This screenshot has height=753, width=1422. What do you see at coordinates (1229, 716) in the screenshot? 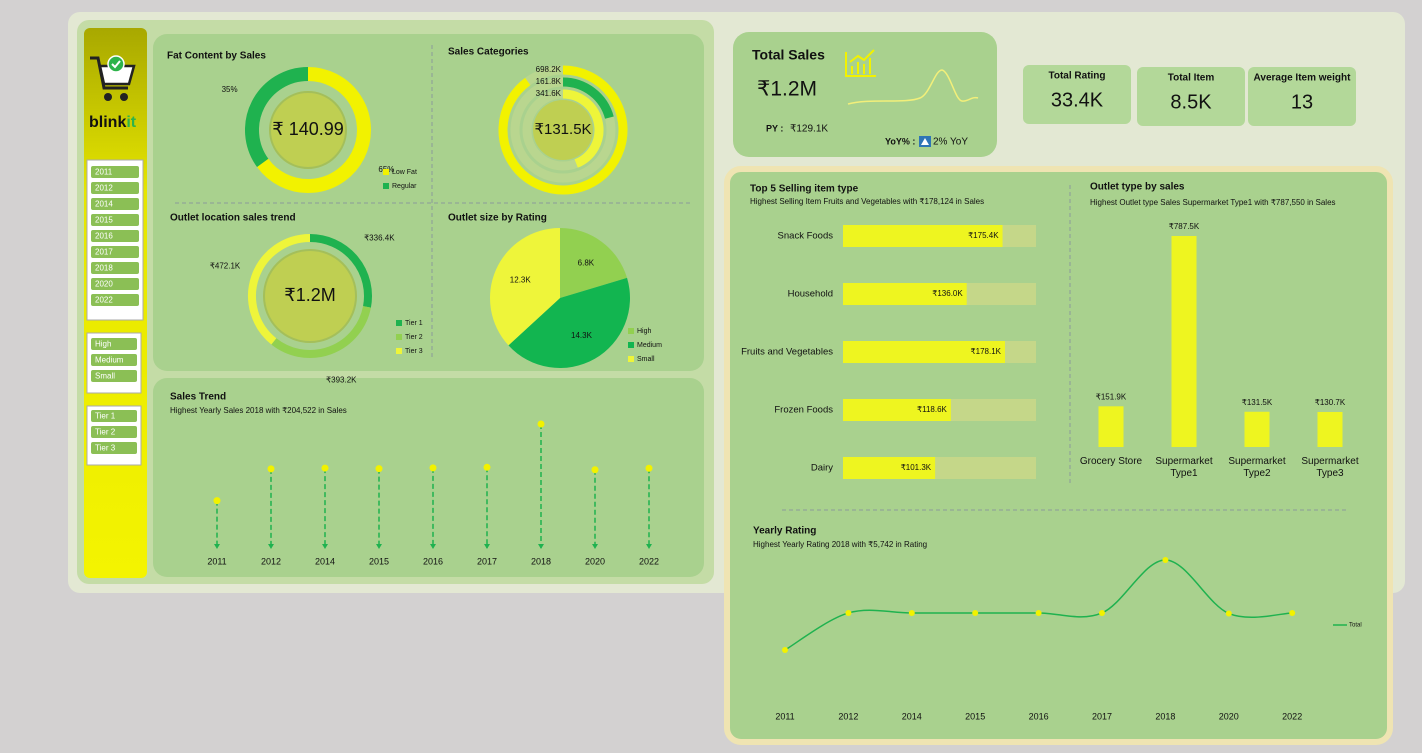
I see `x-tick-label: 2020` at bounding box center [1229, 716].